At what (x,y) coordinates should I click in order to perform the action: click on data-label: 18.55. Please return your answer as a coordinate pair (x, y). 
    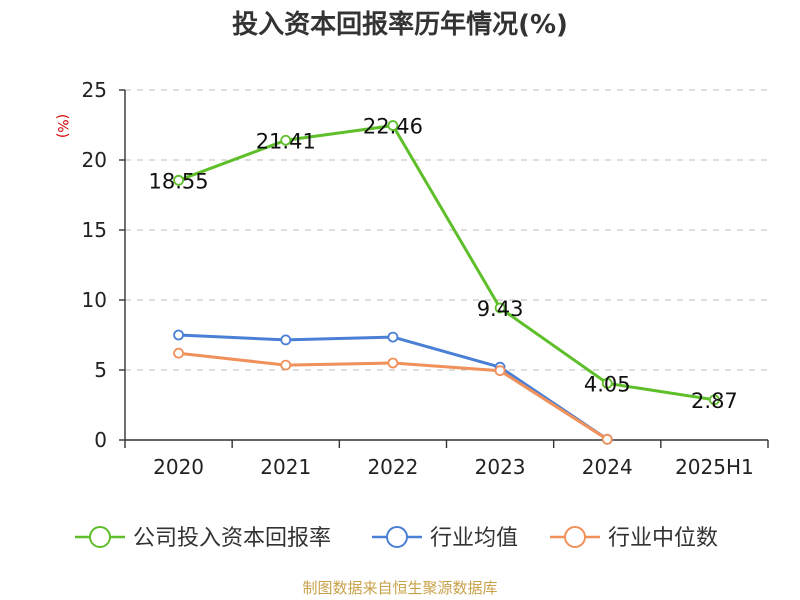
    Looking at the image, I should click on (179, 181).